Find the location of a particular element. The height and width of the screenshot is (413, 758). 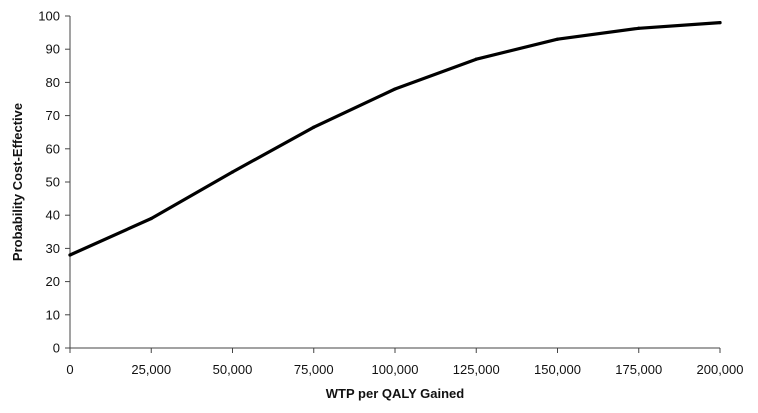

x-tick-label: 125,000 is located at coordinates (476, 369).